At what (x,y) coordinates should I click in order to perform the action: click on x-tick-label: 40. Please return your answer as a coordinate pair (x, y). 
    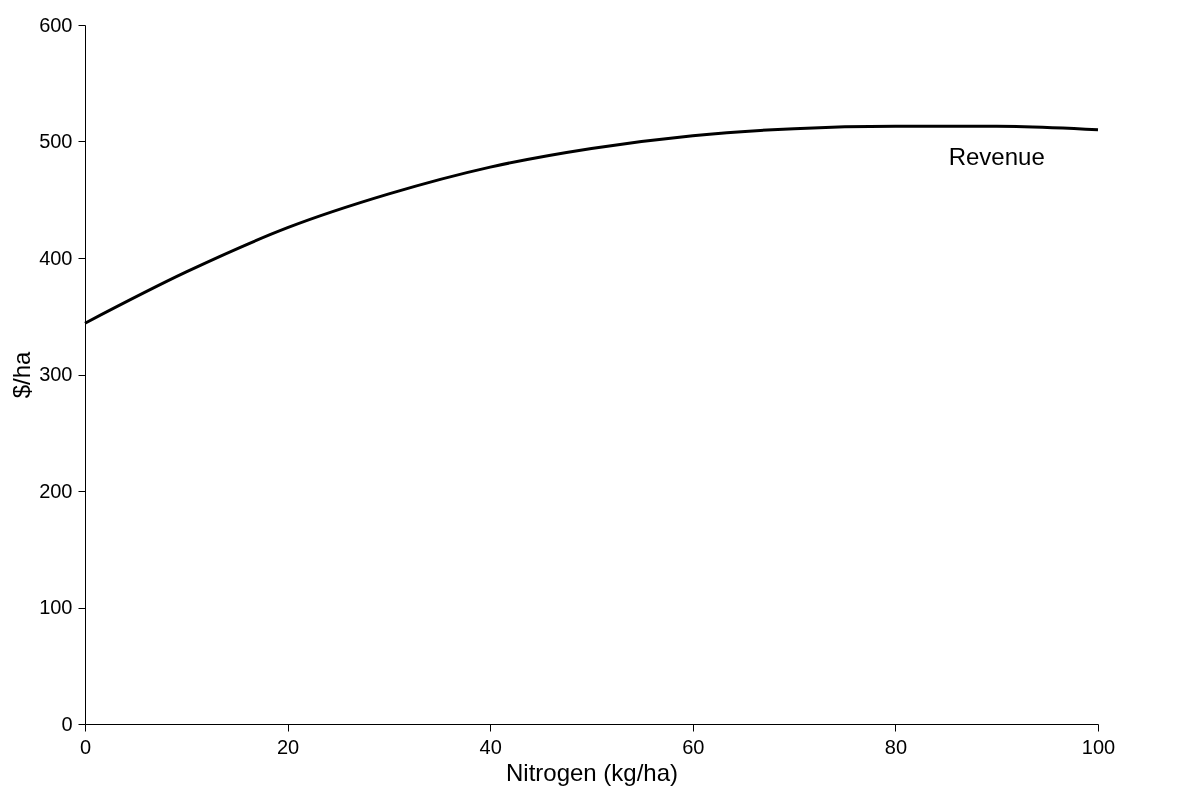
    Looking at the image, I should click on (490, 746).